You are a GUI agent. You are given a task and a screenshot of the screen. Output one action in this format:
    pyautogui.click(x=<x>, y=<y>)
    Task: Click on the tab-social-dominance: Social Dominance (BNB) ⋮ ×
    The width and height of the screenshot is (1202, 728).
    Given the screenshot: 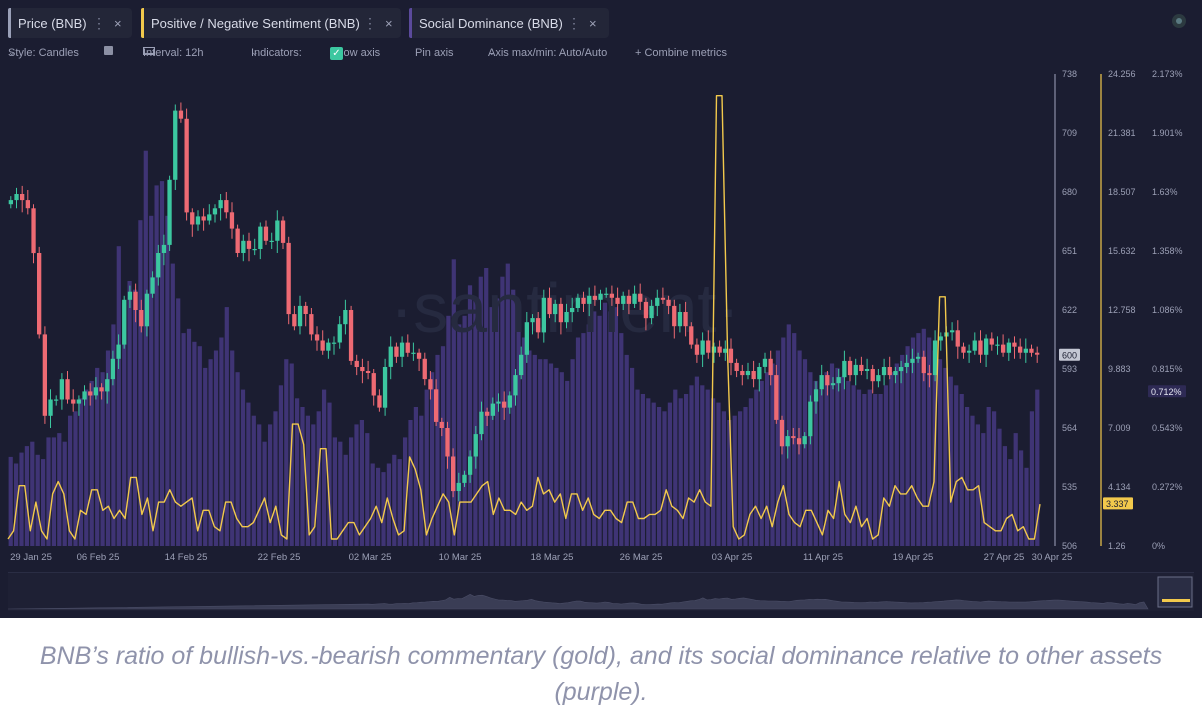 What is the action you would take?
    pyautogui.click(x=509, y=23)
    